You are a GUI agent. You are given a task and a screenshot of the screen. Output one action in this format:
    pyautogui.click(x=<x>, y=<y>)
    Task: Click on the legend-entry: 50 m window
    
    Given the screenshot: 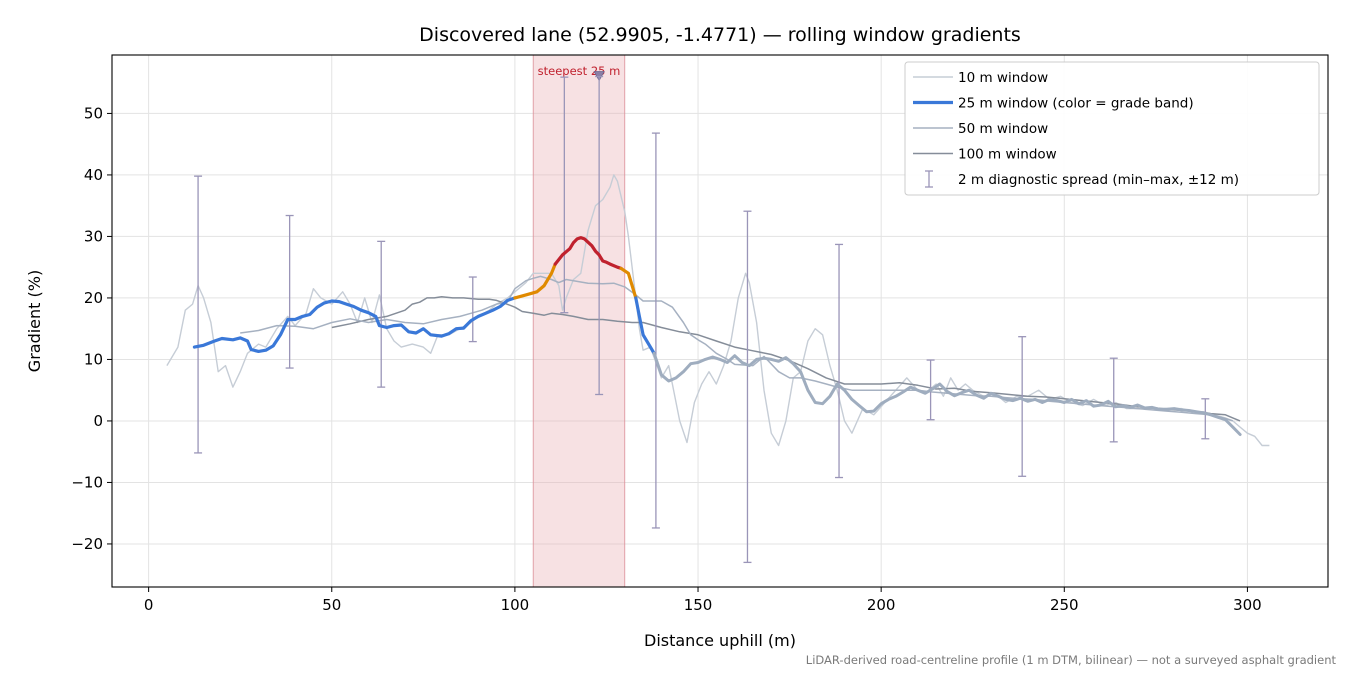 What is the action you would take?
    pyautogui.click(x=980, y=129)
    